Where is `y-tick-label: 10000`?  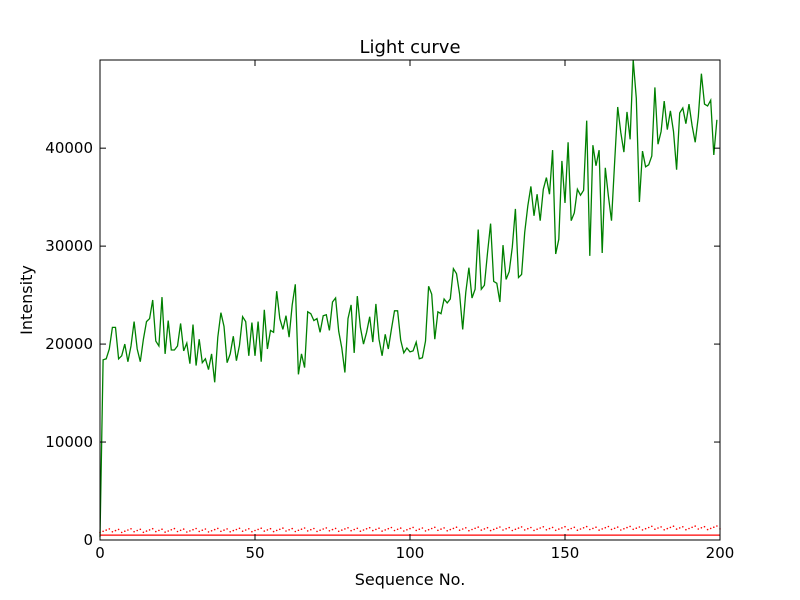 y-tick-label: 10000 is located at coordinates (69, 442).